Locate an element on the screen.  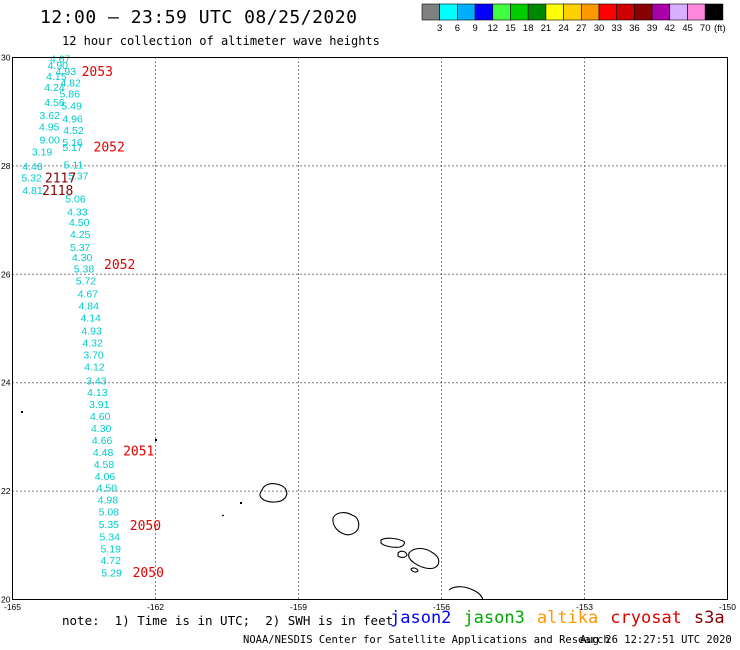
wave-height-label: 4.81 is located at coordinates (32, 191).